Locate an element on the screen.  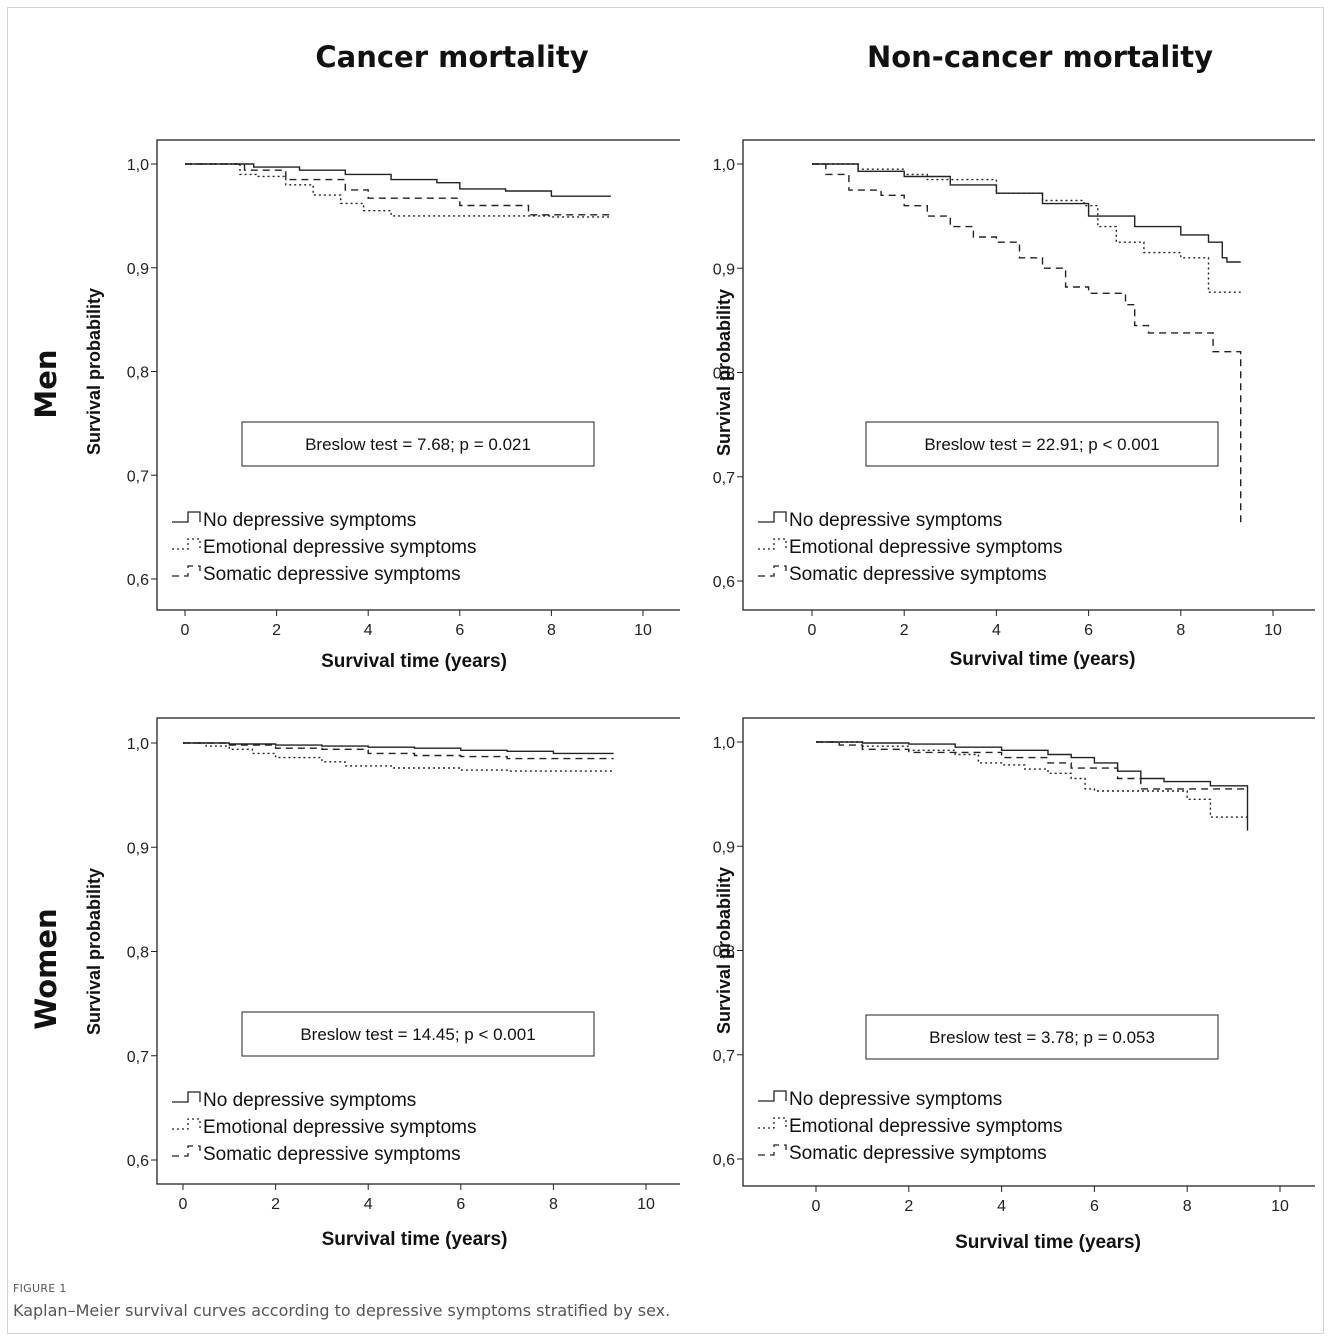
column-title-noncancer: Non-cancer mortality is located at coordinates (1040, 57).